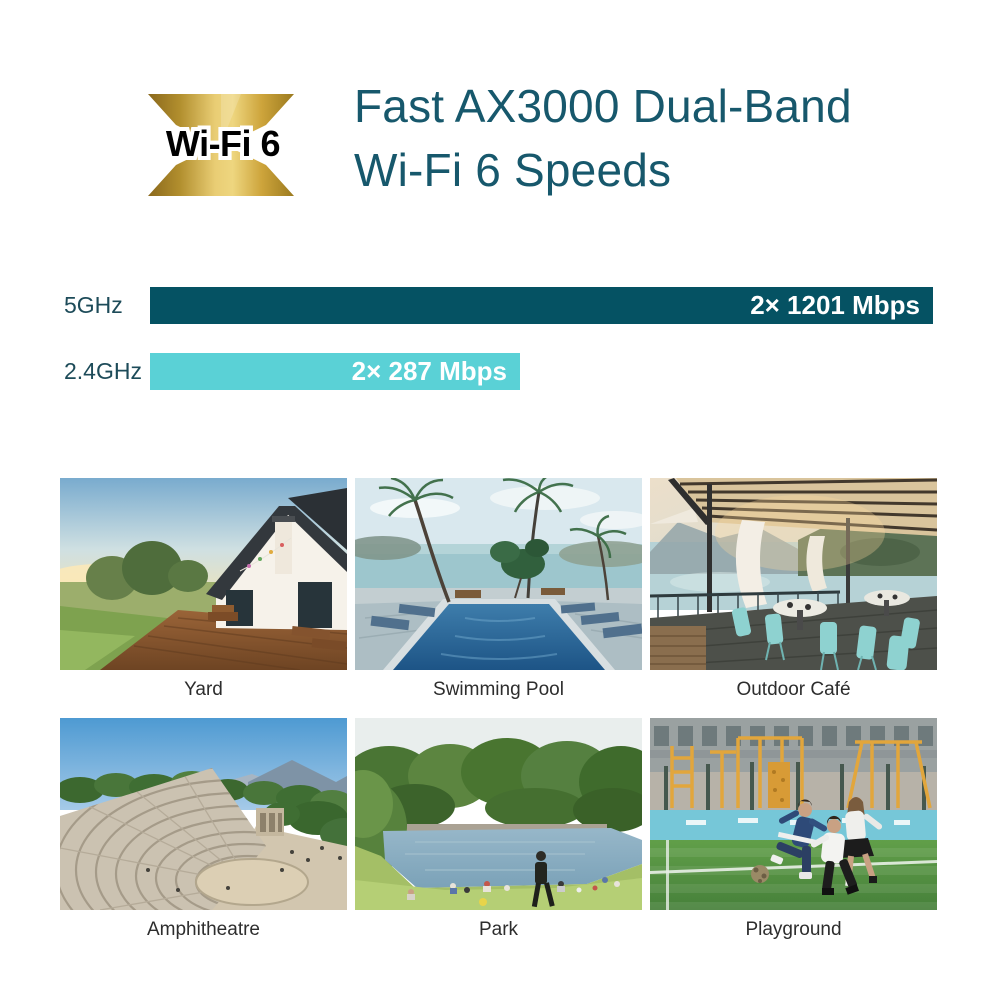 This screenshot has height=1000, width=1000. What do you see at coordinates (93, 305) in the screenshot?
I see `band-label-5ghz: 5GHz` at bounding box center [93, 305].